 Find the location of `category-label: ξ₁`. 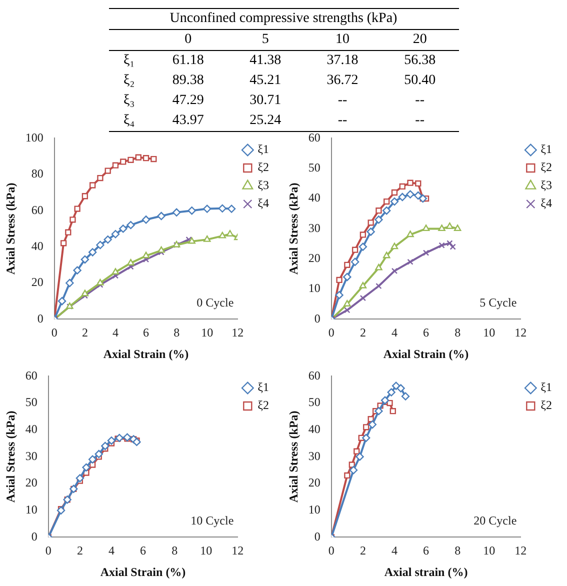

category-label: ξ₁ is located at coordinates (129, 61).